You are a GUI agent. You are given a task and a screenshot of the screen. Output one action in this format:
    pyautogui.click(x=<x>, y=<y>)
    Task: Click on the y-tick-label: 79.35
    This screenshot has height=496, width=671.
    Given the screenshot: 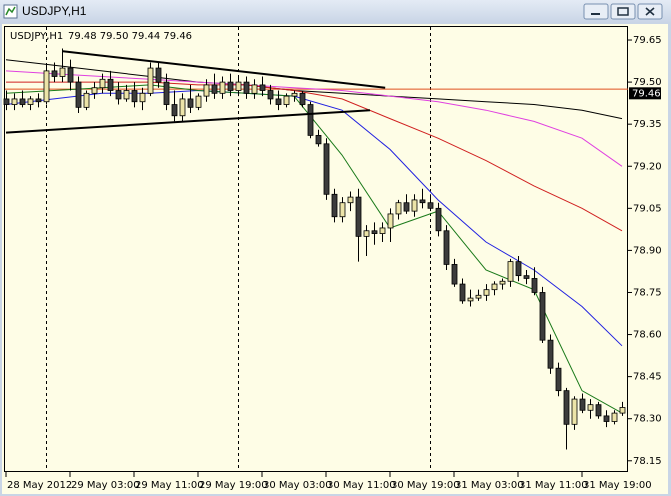 What is the action you would take?
    pyautogui.click(x=647, y=124)
    